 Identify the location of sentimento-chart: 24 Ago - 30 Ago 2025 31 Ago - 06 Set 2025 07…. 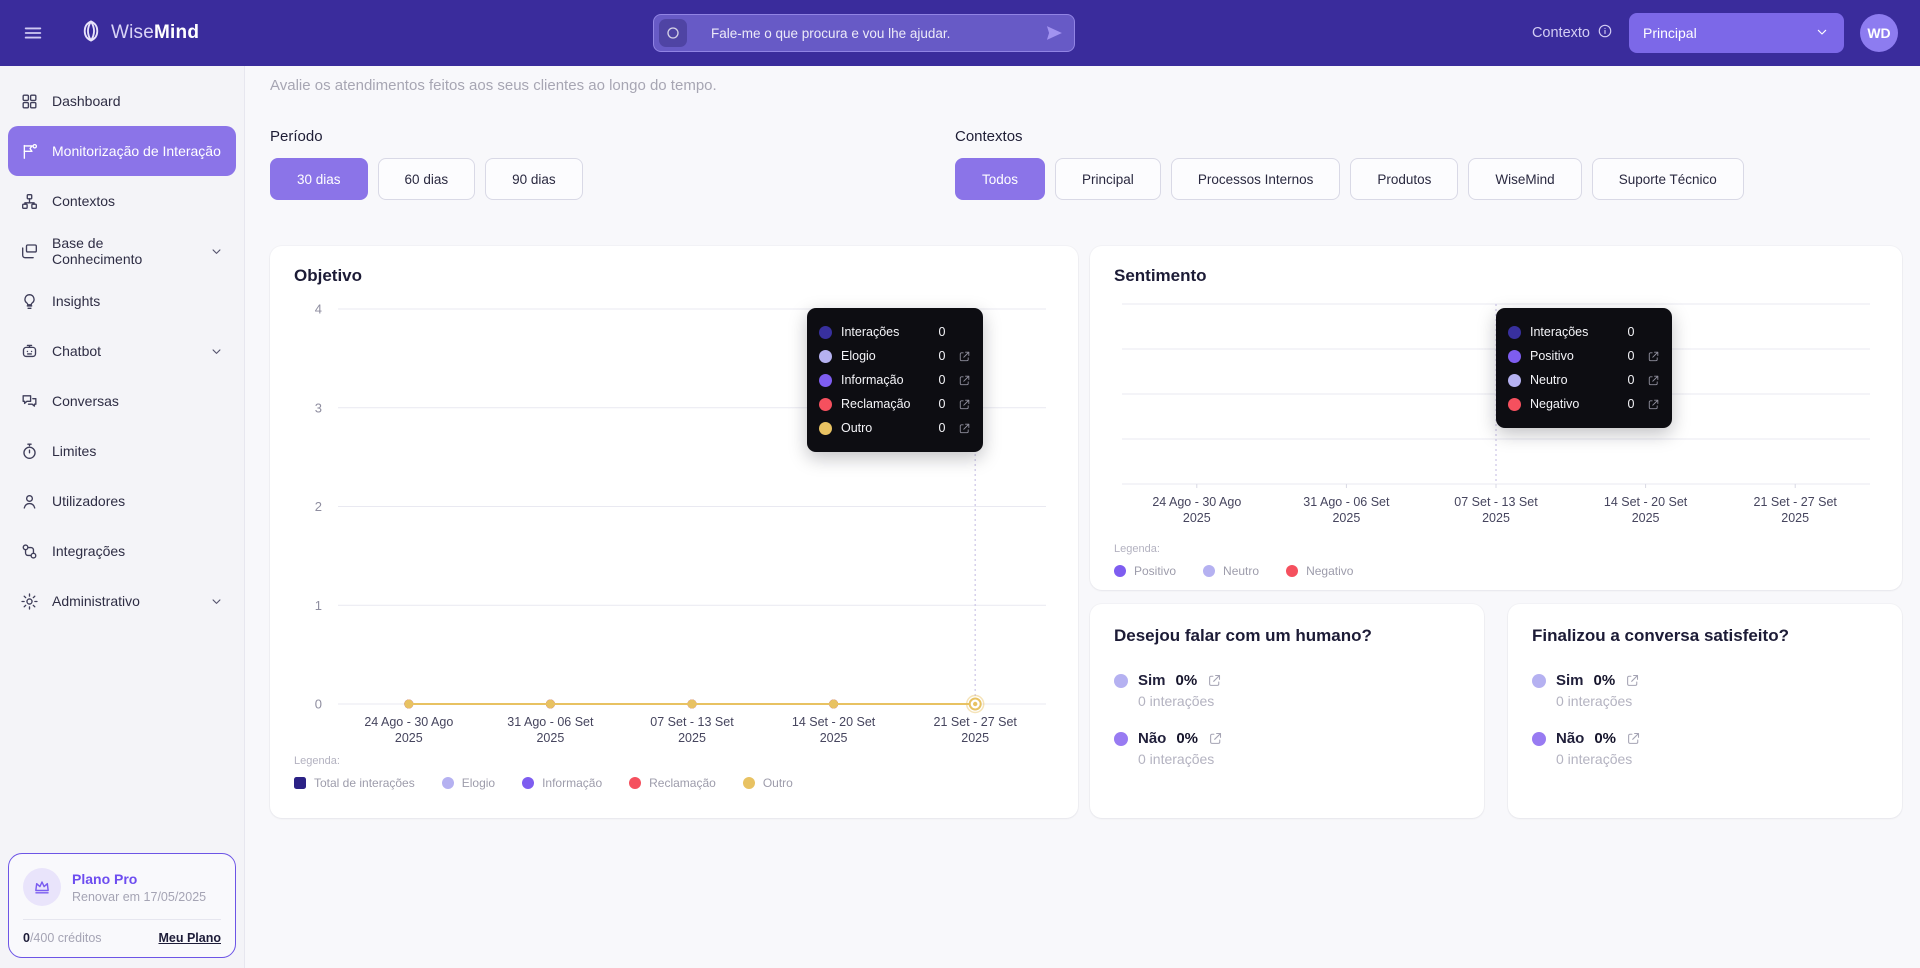
(1496, 416).